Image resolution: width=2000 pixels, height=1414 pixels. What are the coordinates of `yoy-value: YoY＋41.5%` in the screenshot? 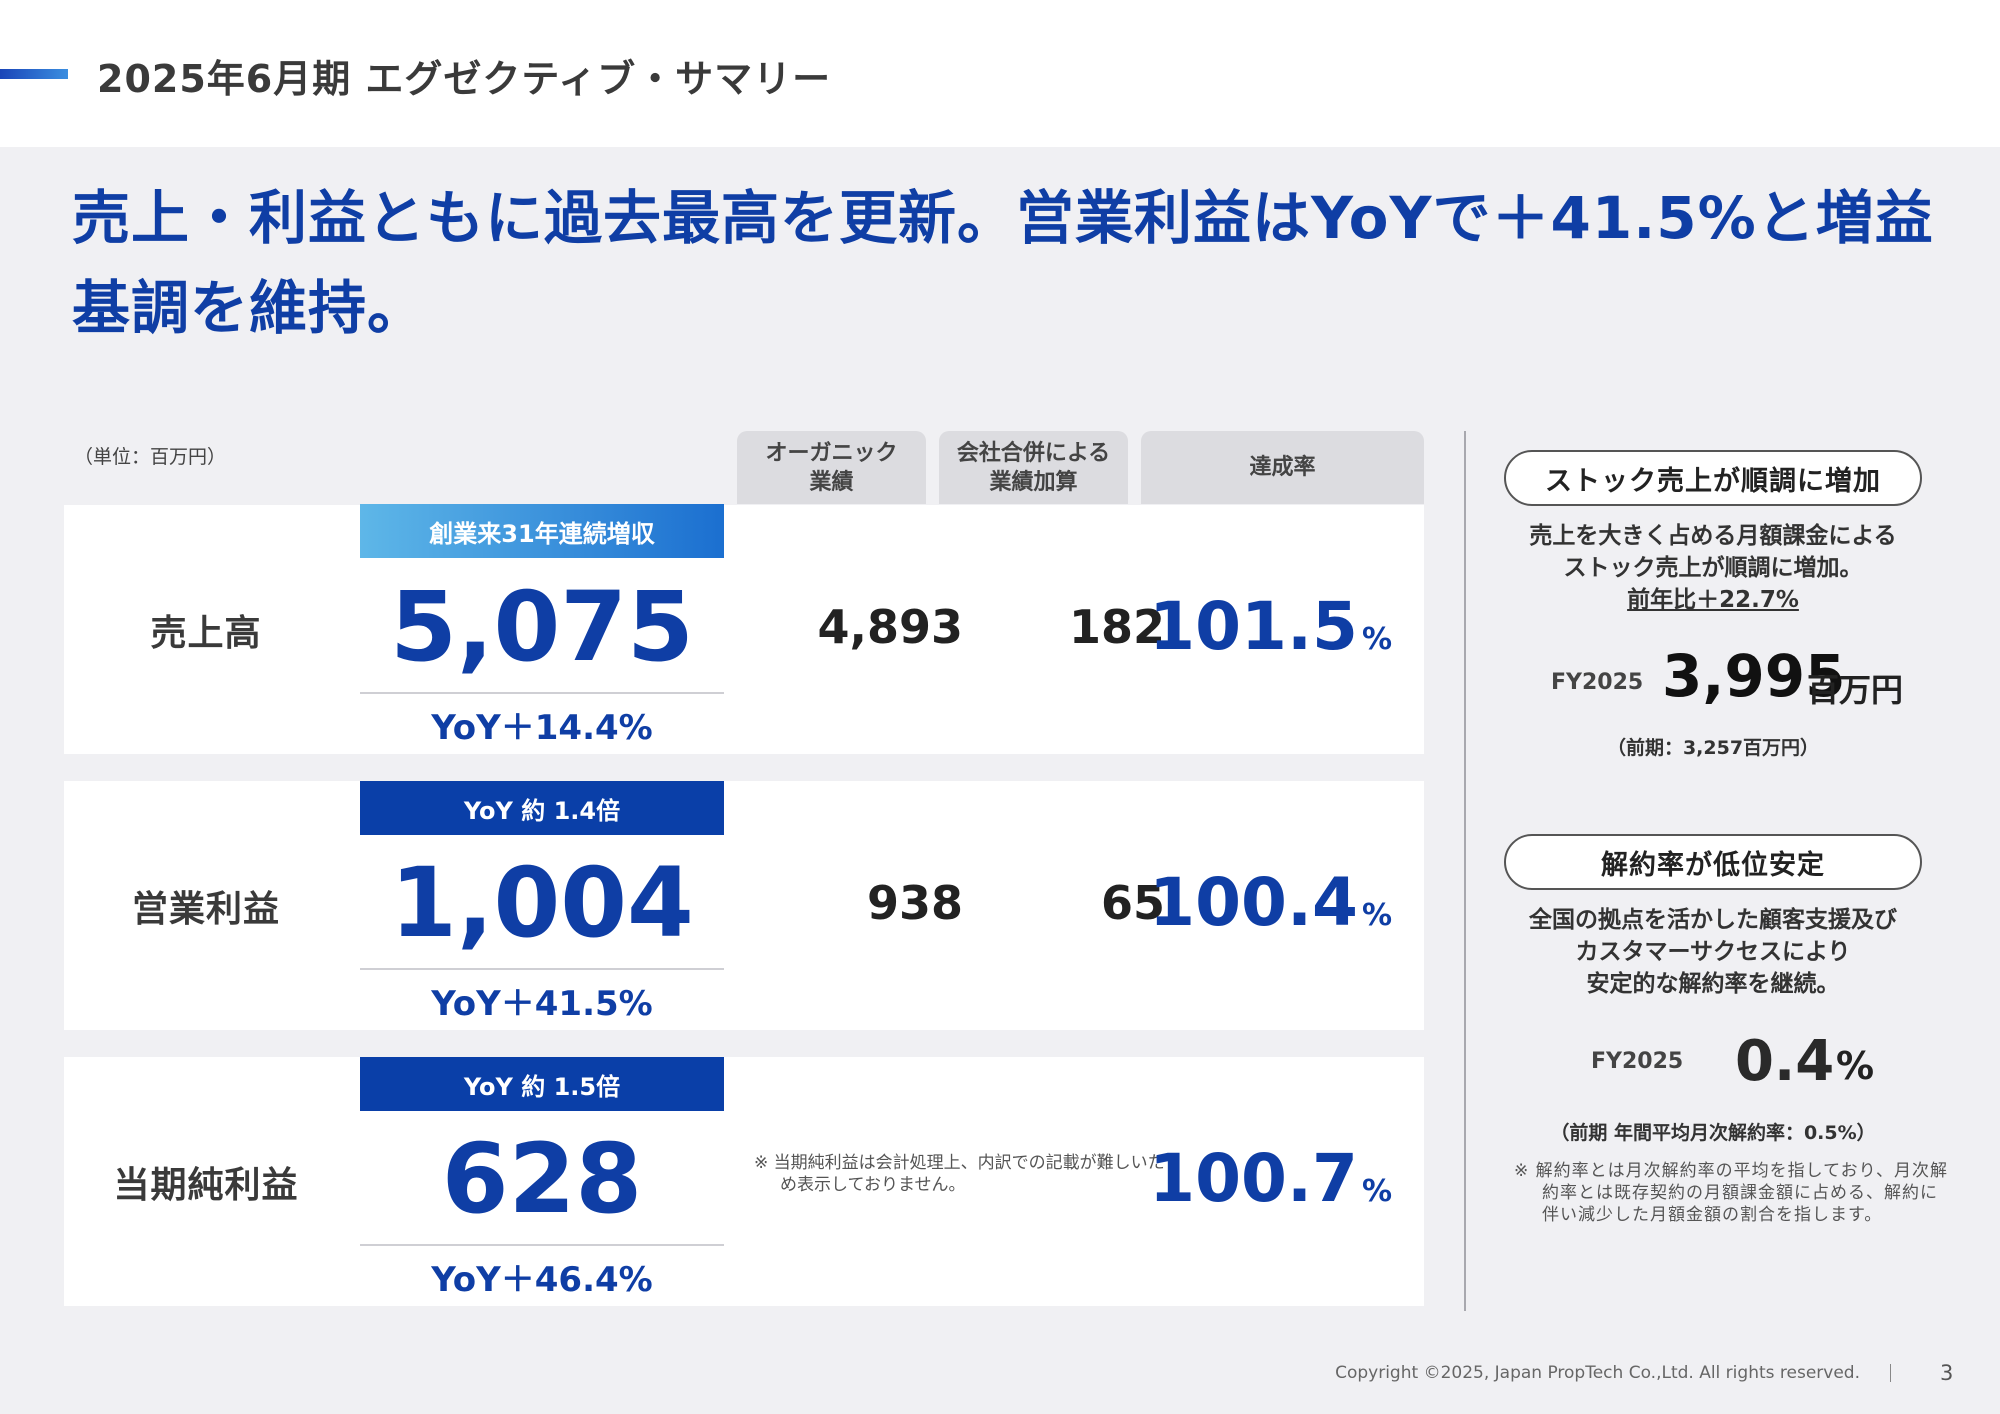 It's located at (542, 1004).